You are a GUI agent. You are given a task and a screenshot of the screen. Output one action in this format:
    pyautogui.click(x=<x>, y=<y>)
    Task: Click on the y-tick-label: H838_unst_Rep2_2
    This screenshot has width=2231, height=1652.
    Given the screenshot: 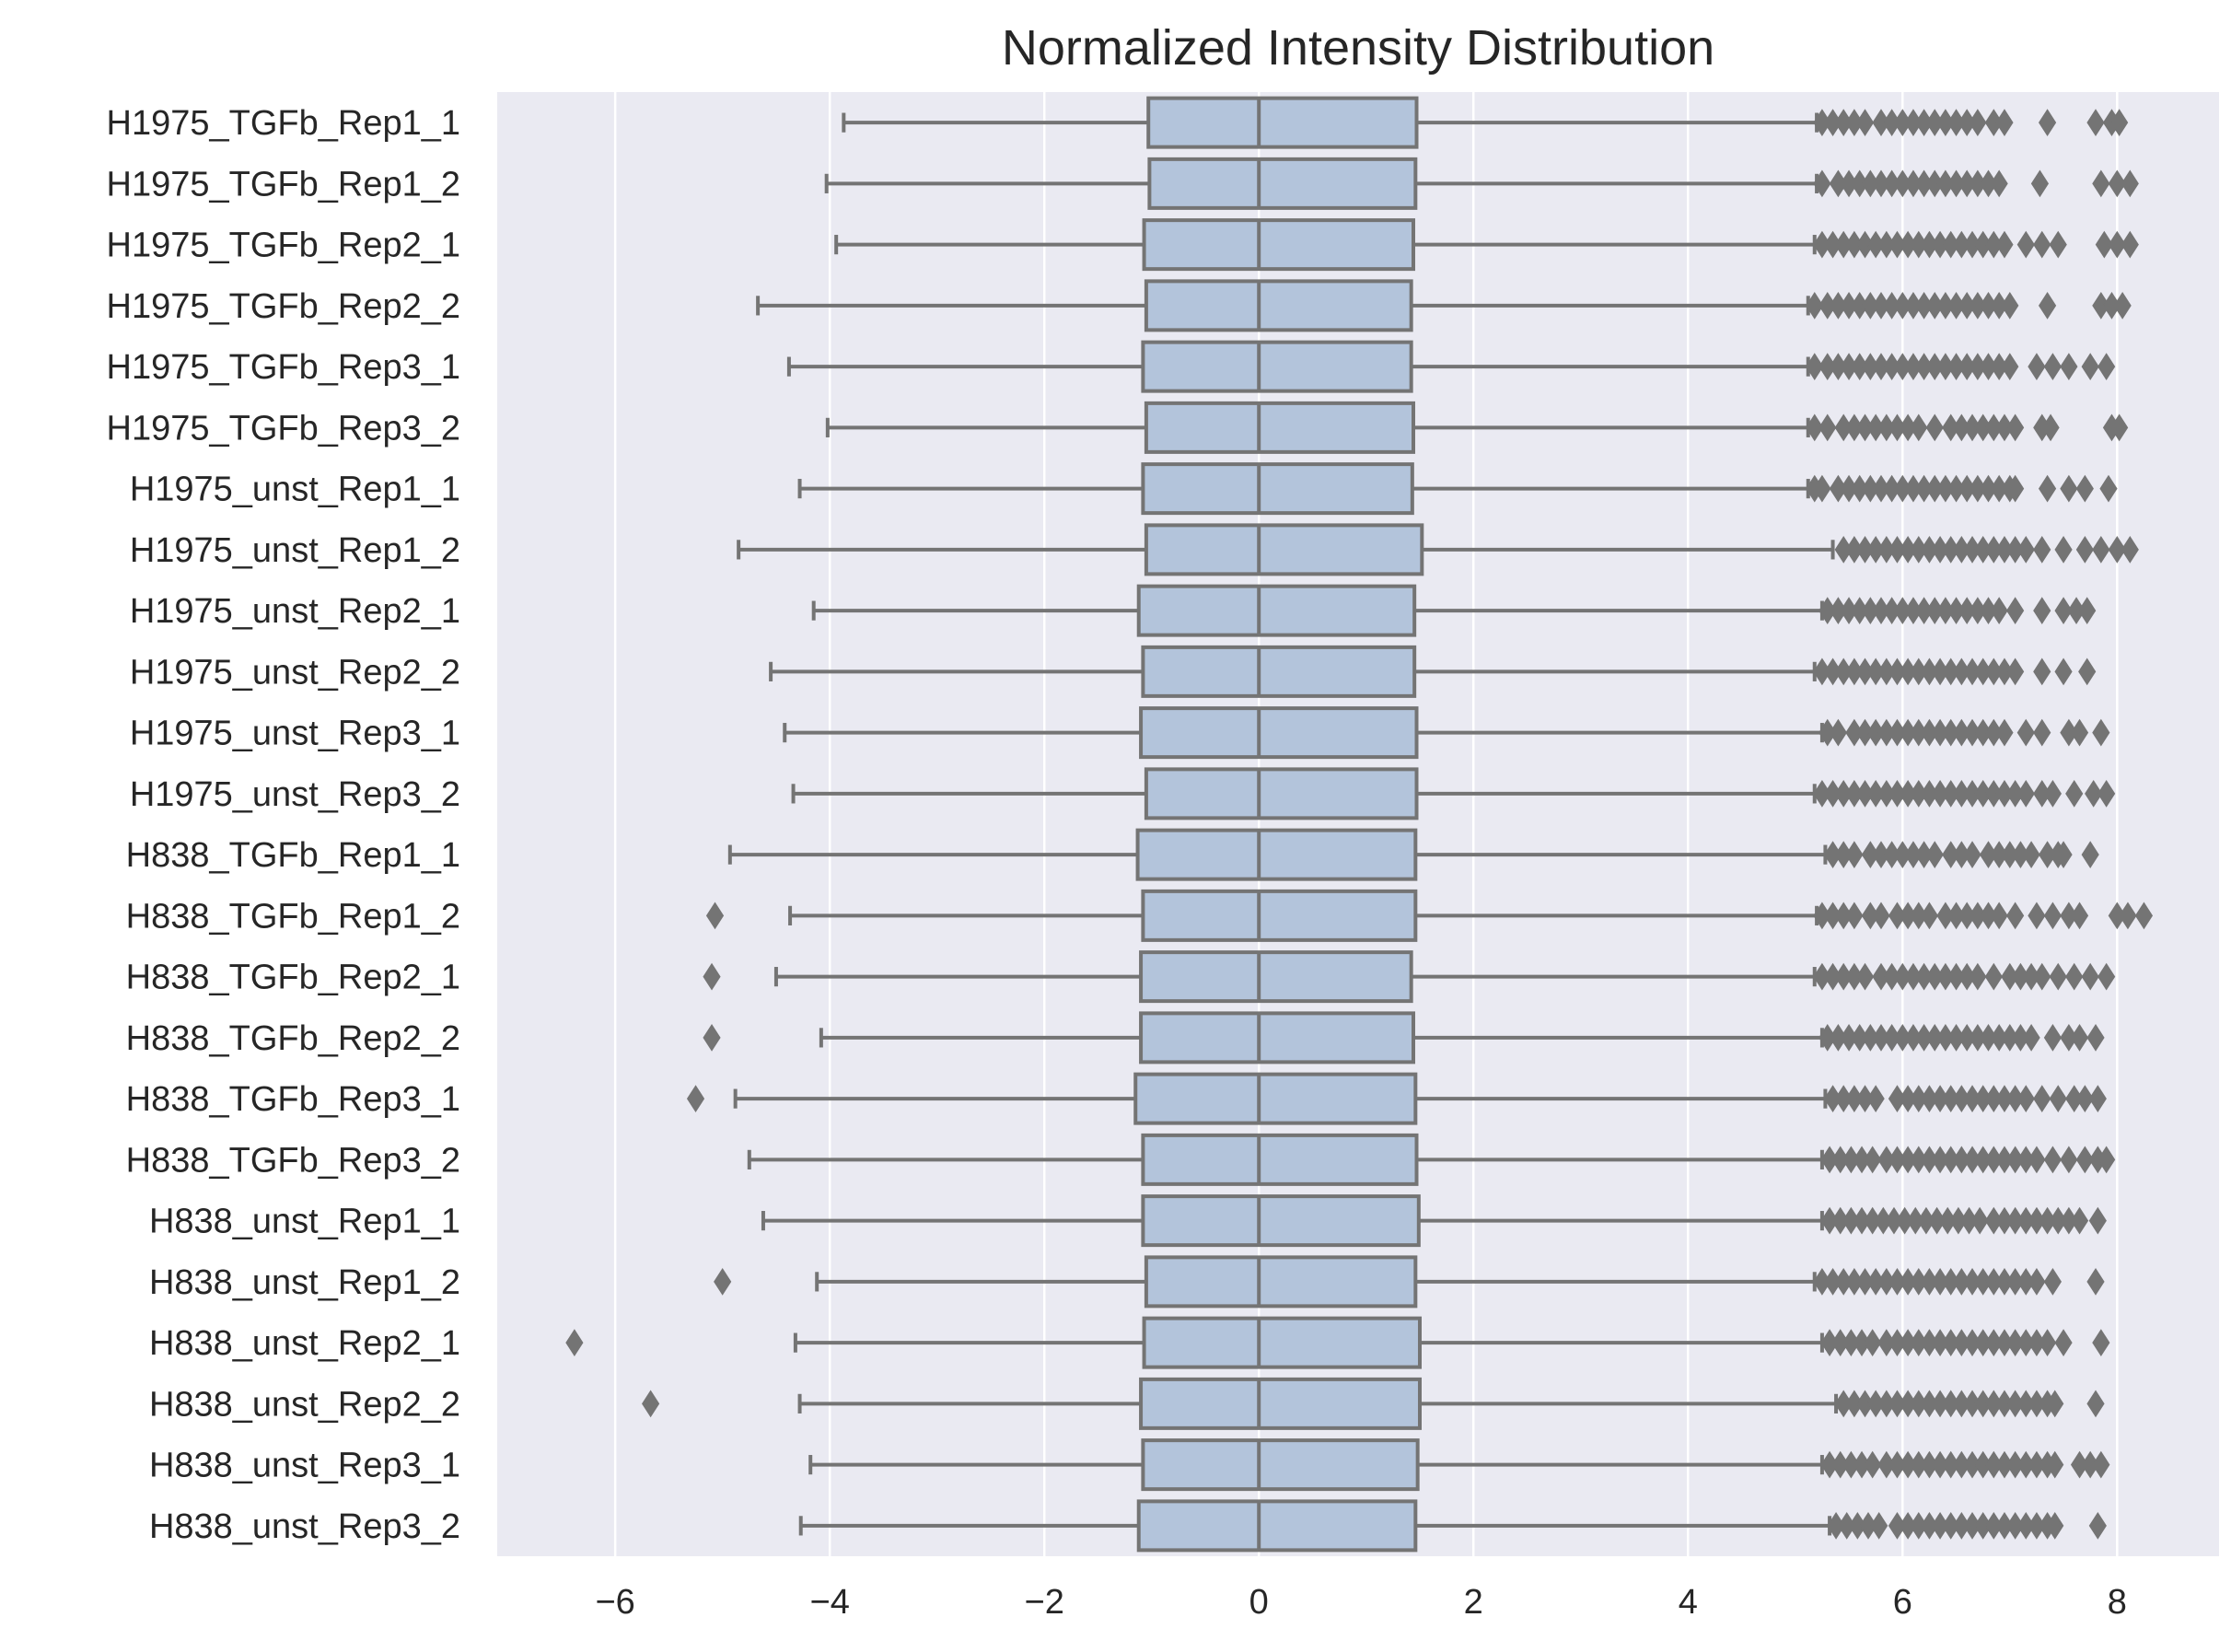 What is the action you would take?
    pyautogui.click(x=304, y=1404)
    